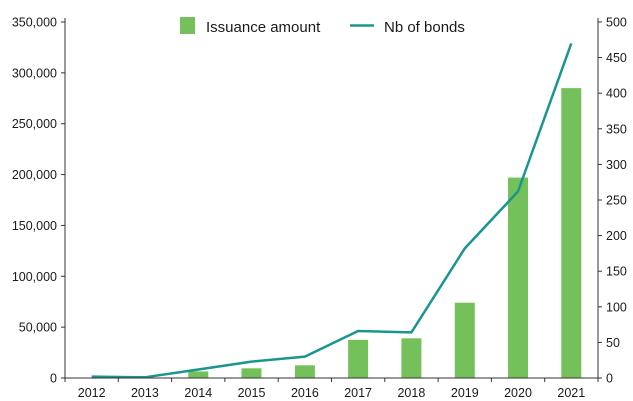 This screenshot has height=401, width=633. What do you see at coordinates (92, 393) in the screenshot?
I see `x-tick-label: 2012` at bounding box center [92, 393].